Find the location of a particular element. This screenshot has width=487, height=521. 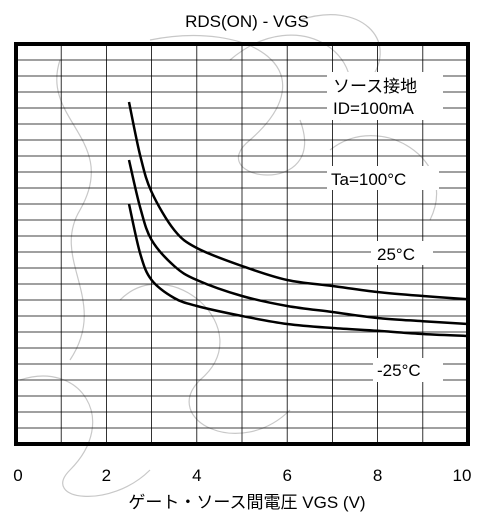

x-axis-label: ゲート・ソース間電圧 VGS (V) is located at coordinates (246, 502).